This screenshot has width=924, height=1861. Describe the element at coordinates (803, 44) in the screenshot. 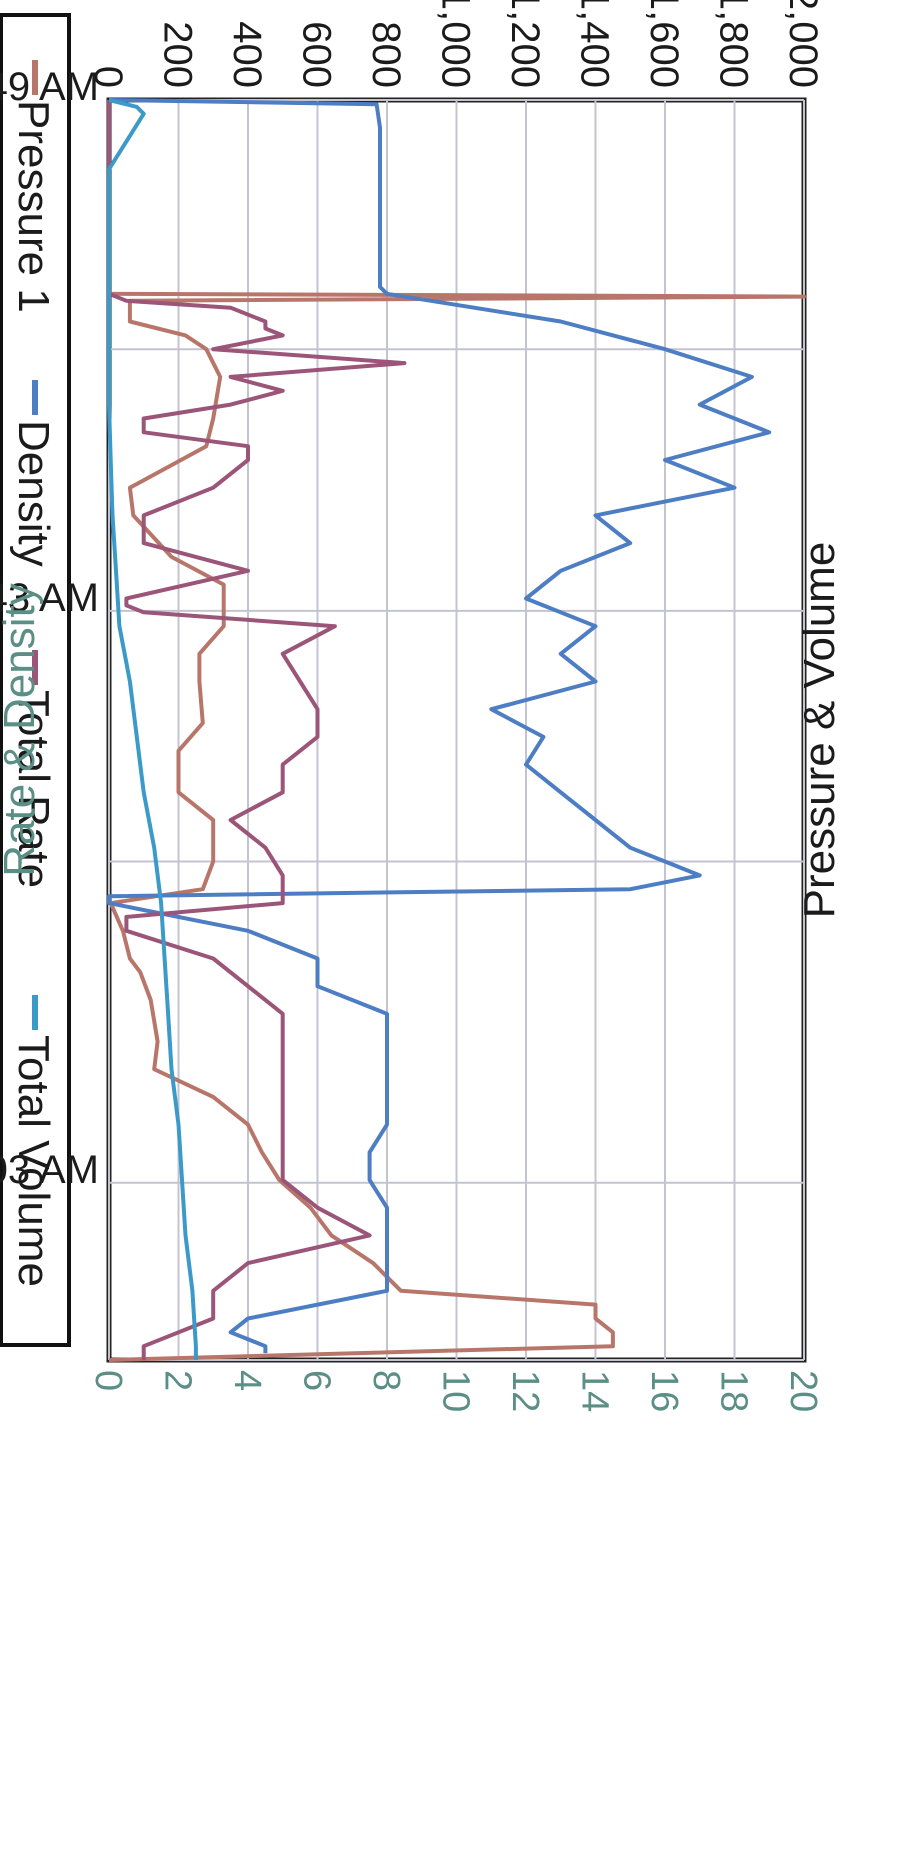

I see `left-tick-label: 2,000` at that location.